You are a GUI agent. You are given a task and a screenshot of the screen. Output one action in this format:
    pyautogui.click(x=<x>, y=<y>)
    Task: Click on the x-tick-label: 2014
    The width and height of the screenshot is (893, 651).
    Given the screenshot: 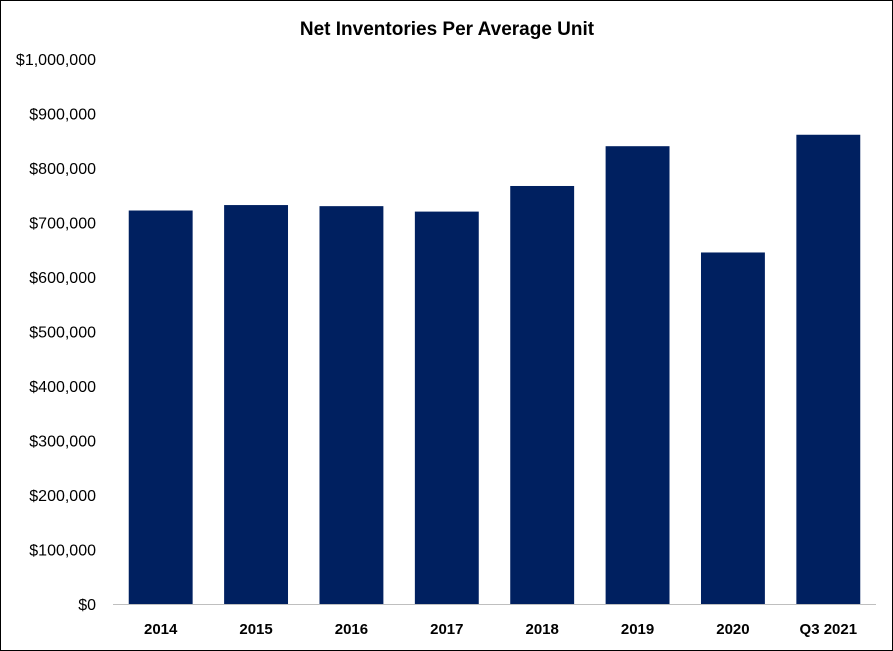 What is the action you would take?
    pyautogui.click(x=161, y=629)
    